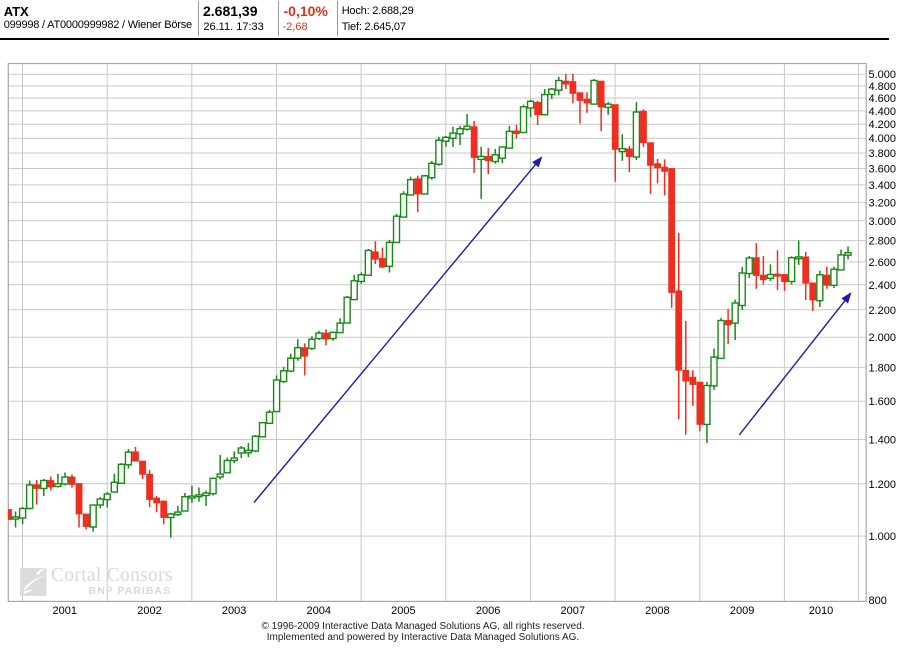 The height and width of the screenshot is (650, 900). I want to click on svg-text: 2001, so click(65, 611).